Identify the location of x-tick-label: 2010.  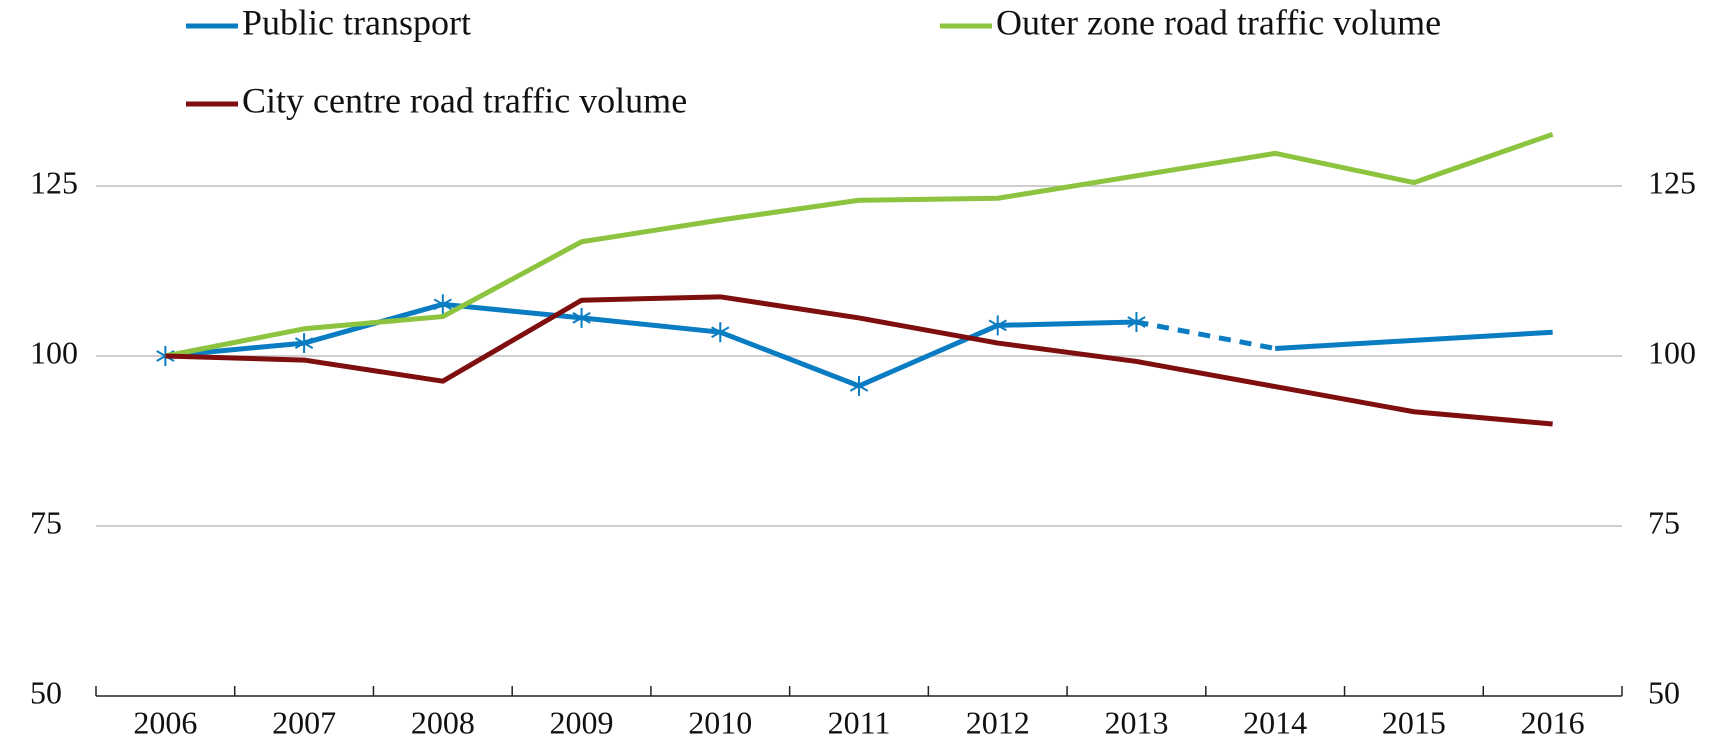
(720, 721).